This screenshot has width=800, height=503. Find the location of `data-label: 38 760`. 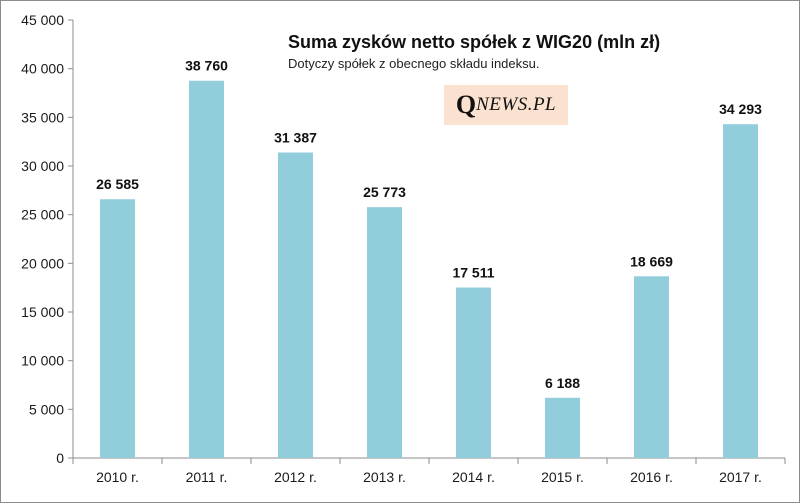

data-label: 38 760 is located at coordinates (206, 66).